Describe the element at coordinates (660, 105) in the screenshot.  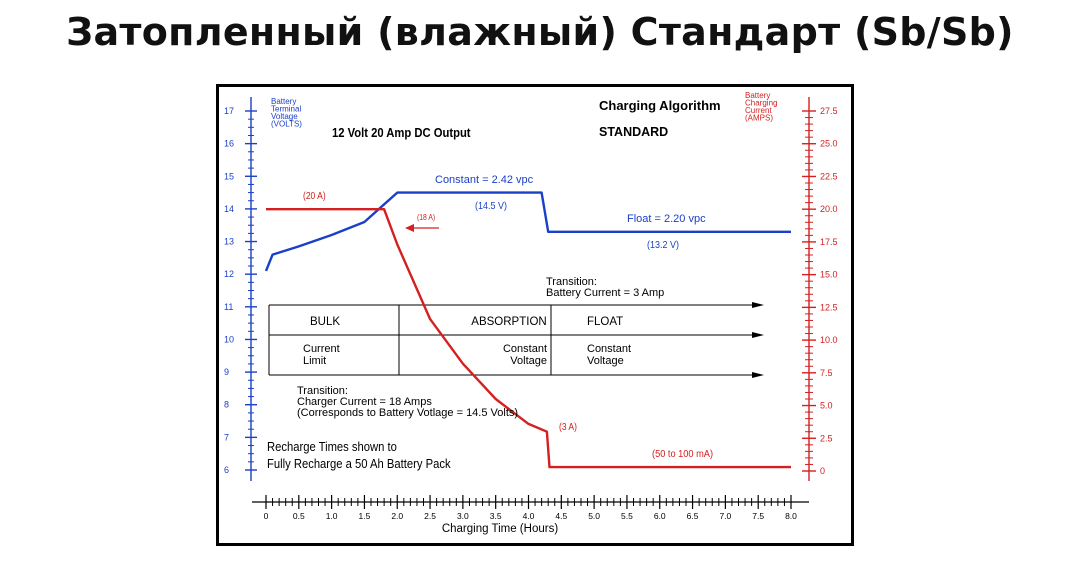
I see `chart-title: Charging Algorithm` at that location.